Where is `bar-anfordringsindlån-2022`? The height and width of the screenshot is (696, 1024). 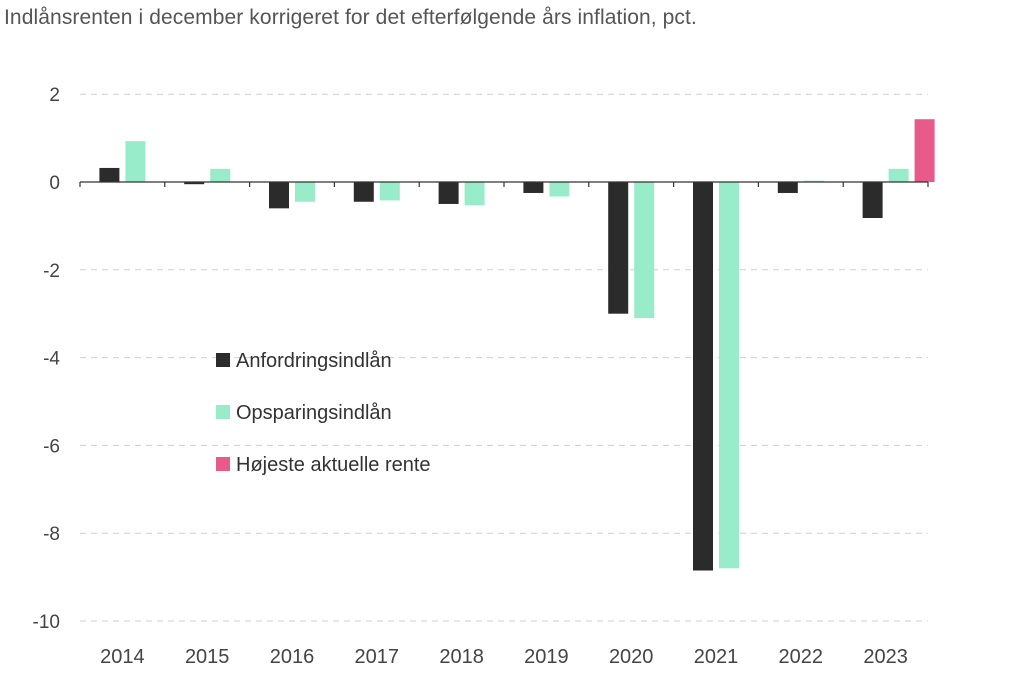 bar-anfordringsindlån-2022 is located at coordinates (787, 187).